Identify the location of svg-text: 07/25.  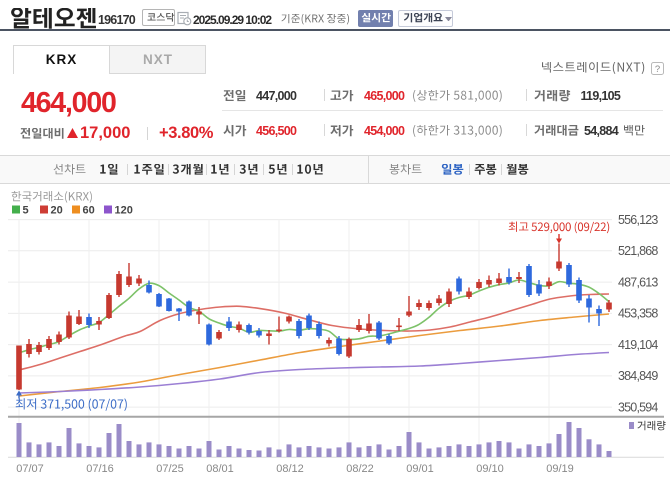
(170, 469).